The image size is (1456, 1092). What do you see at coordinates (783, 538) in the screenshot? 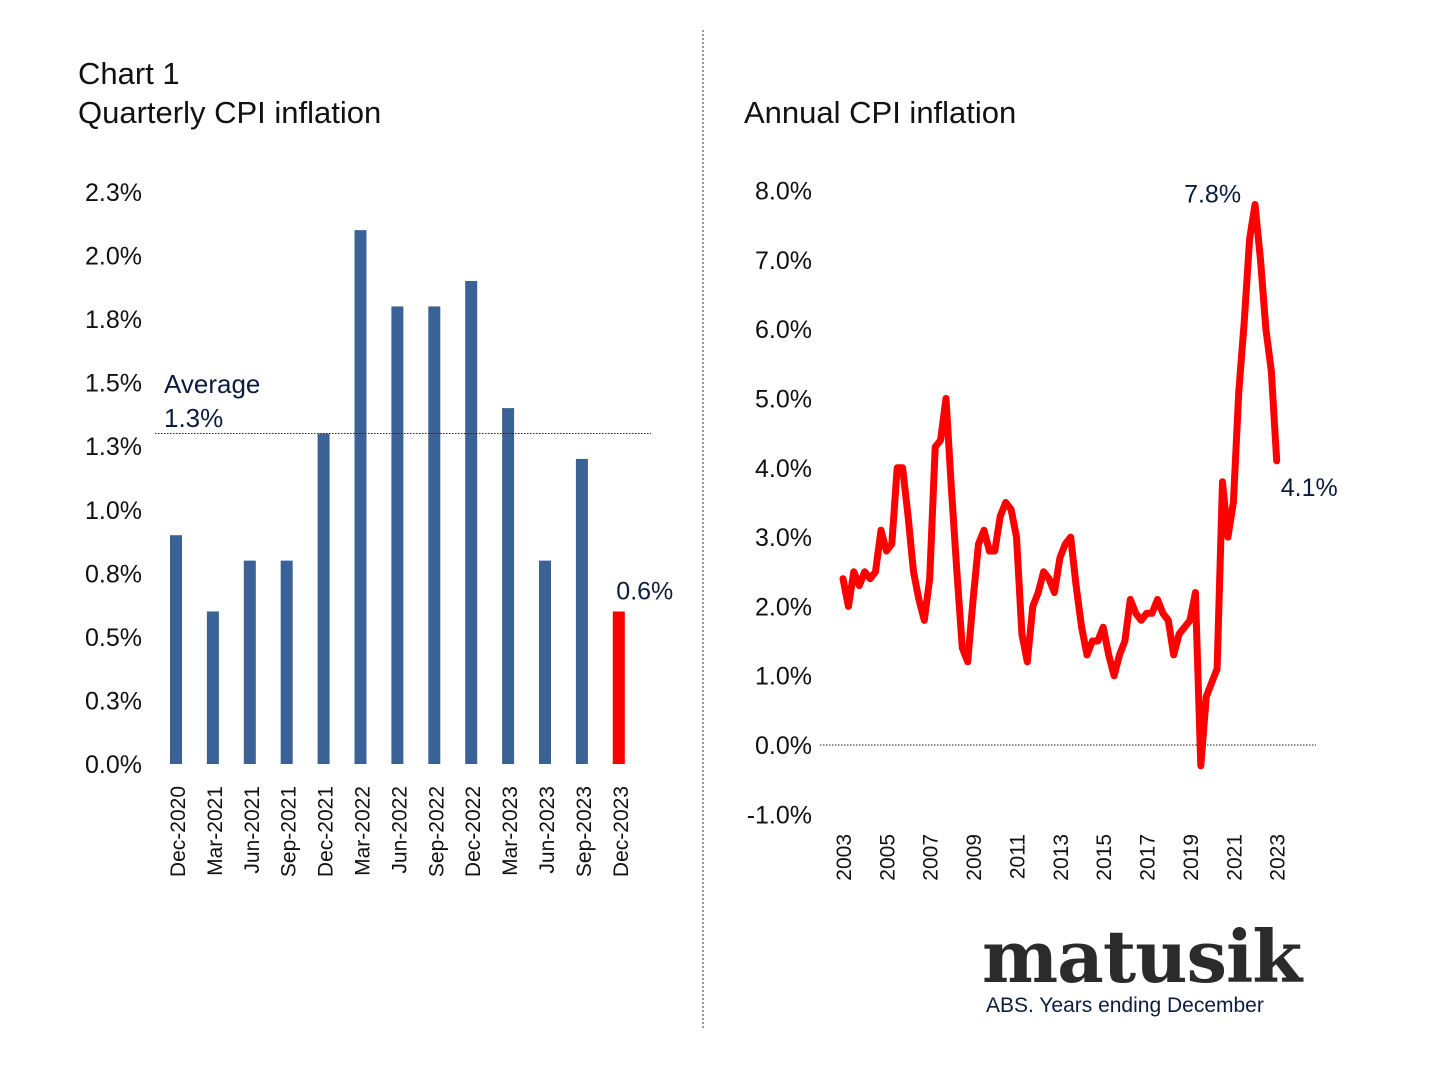
I see `line-y-tick-label: 3.0%` at bounding box center [783, 538].